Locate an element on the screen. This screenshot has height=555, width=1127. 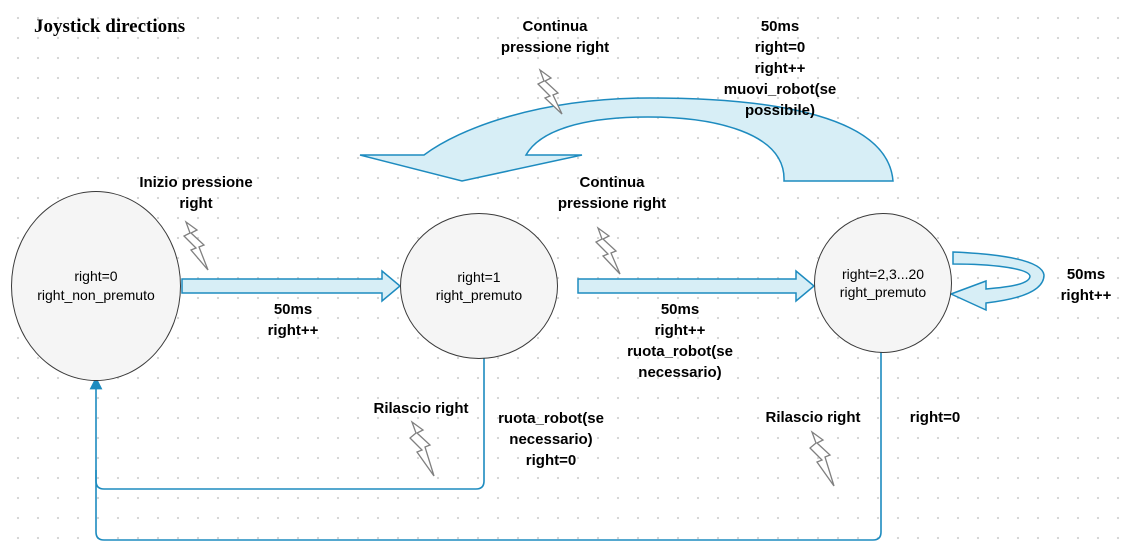
action-1-2: 50ms right++ ruota_robot(se necessario) is located at coordinates (680, 341).